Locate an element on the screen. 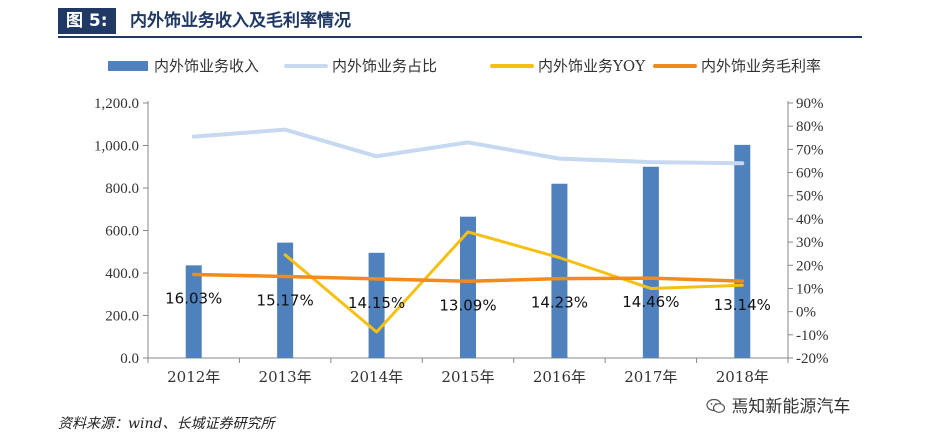  margin-data-label: 13.09% is located at coordinates (467, 305).